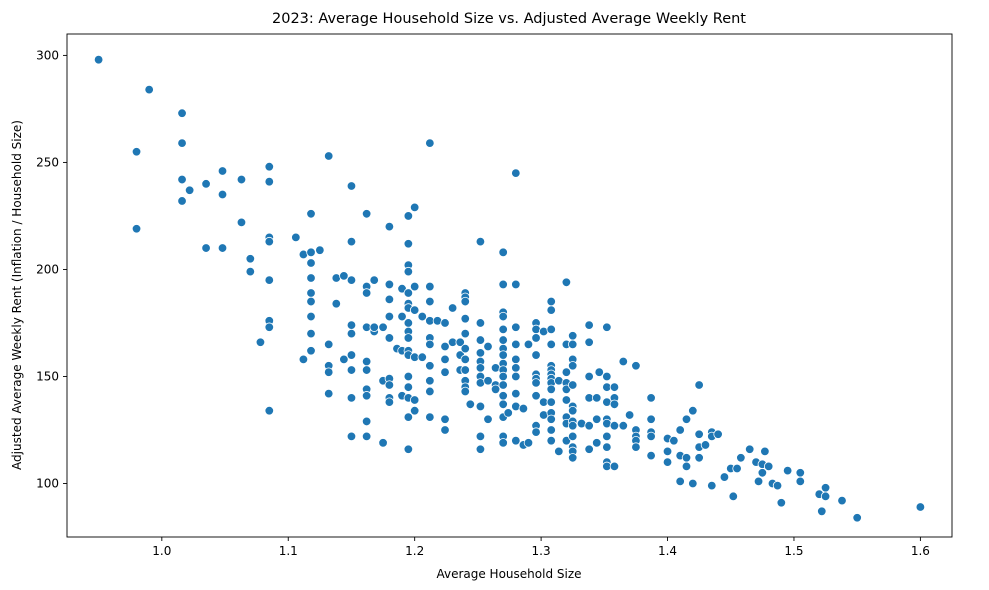 The image size is (989, 590). Describe the element at coordinates (541, 551) in the screenshot. I see `x-tick-label: 1.3` at that location.